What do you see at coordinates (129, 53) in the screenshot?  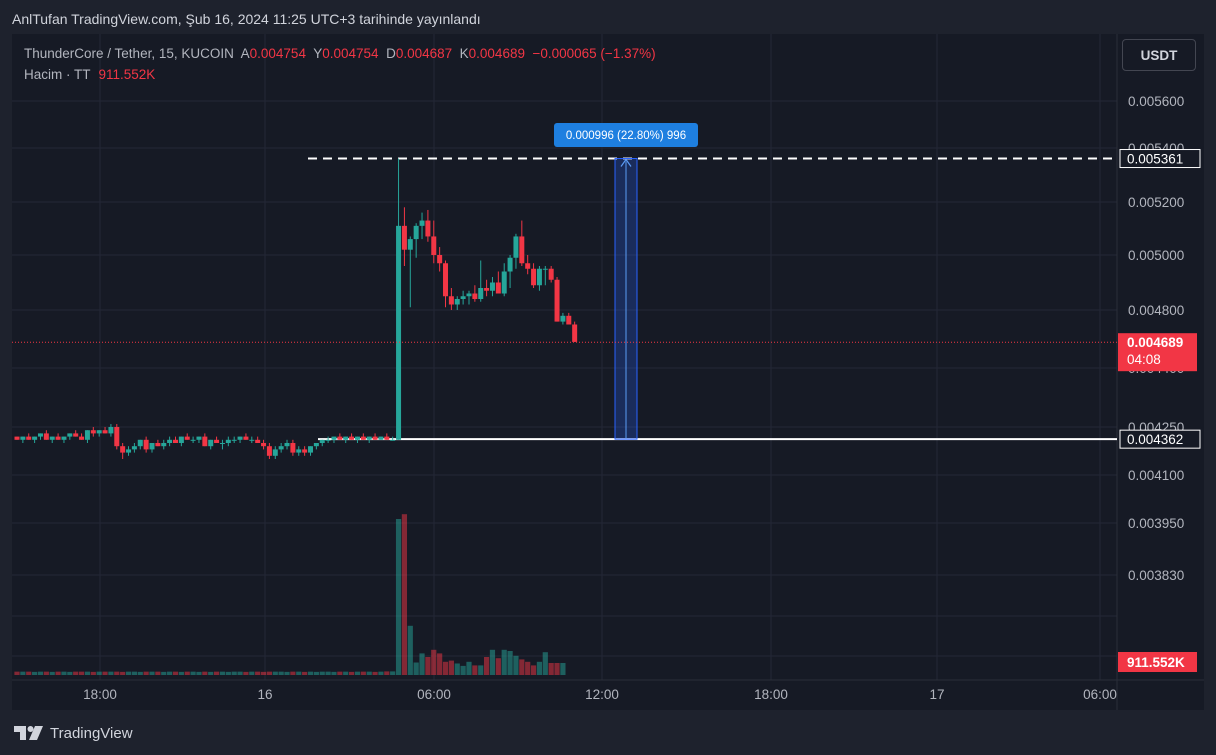 I see `symbol-name: ThunderCore / Tether, 15, KUCOIN` at bounding box center [129, 53].